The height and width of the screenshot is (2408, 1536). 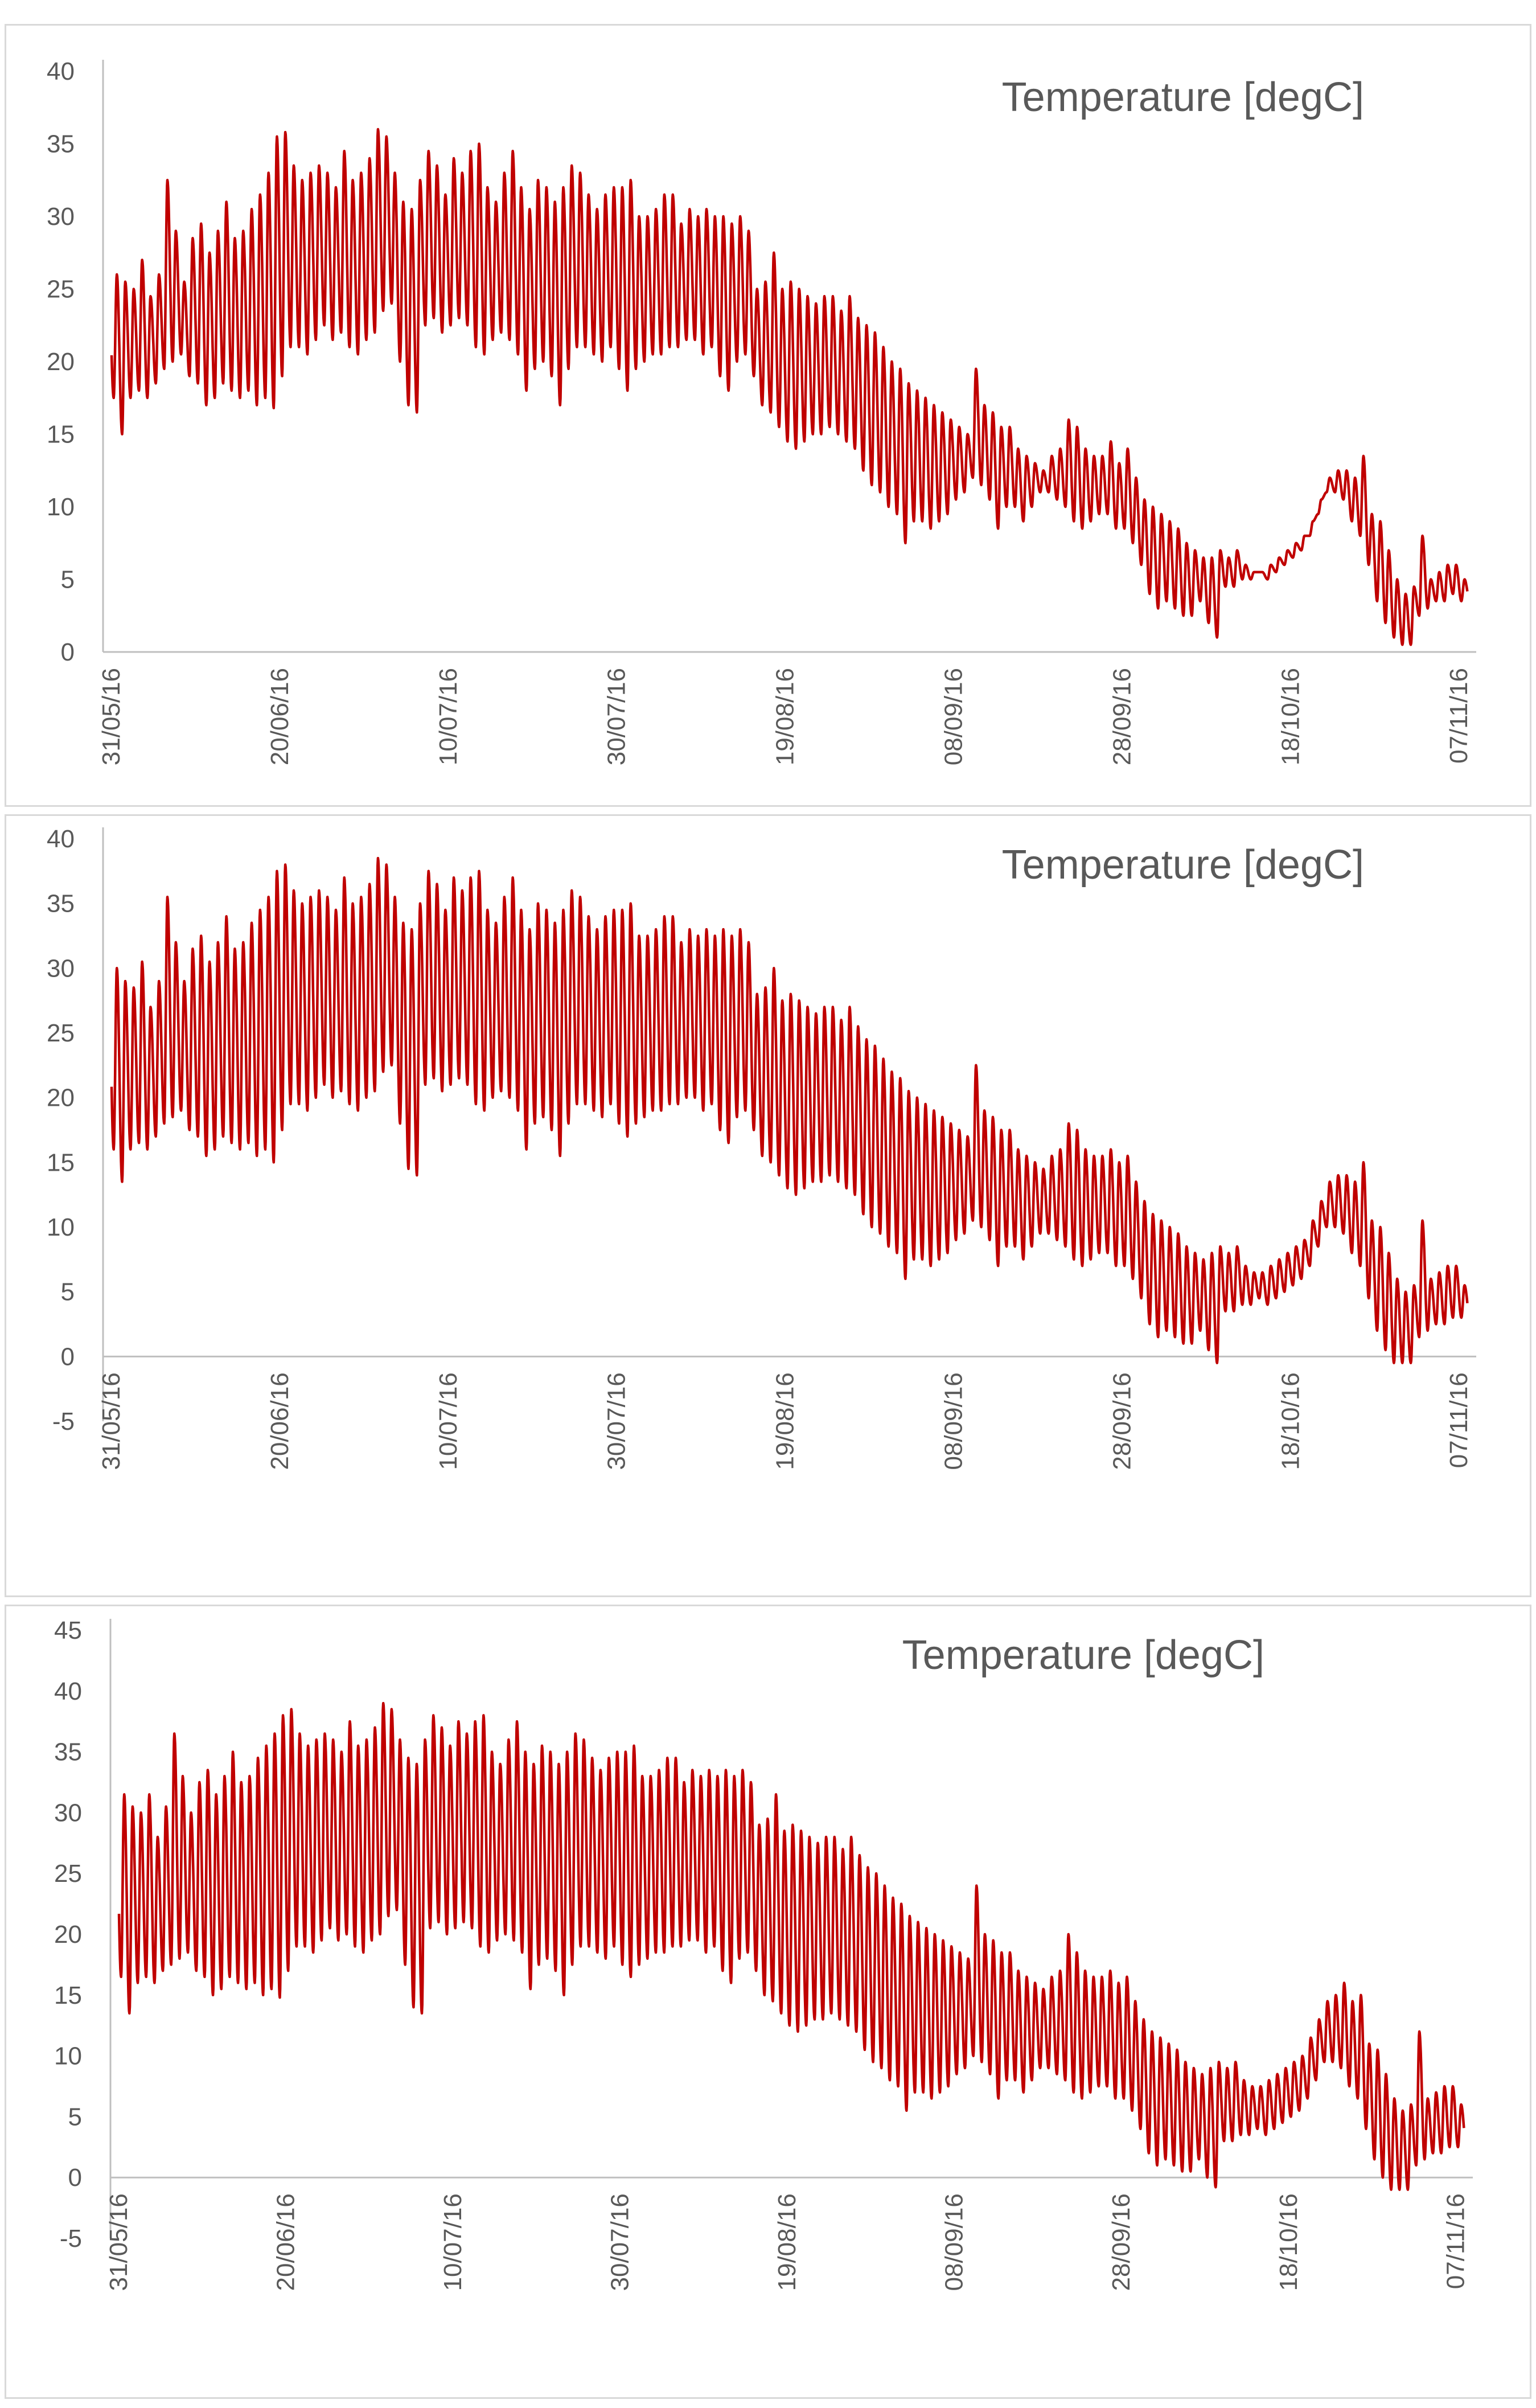 What do you see at coordinates (68, 1630) in the screenshot?
I see `y-tick-label: 45` at bounding box center [68, 1630].